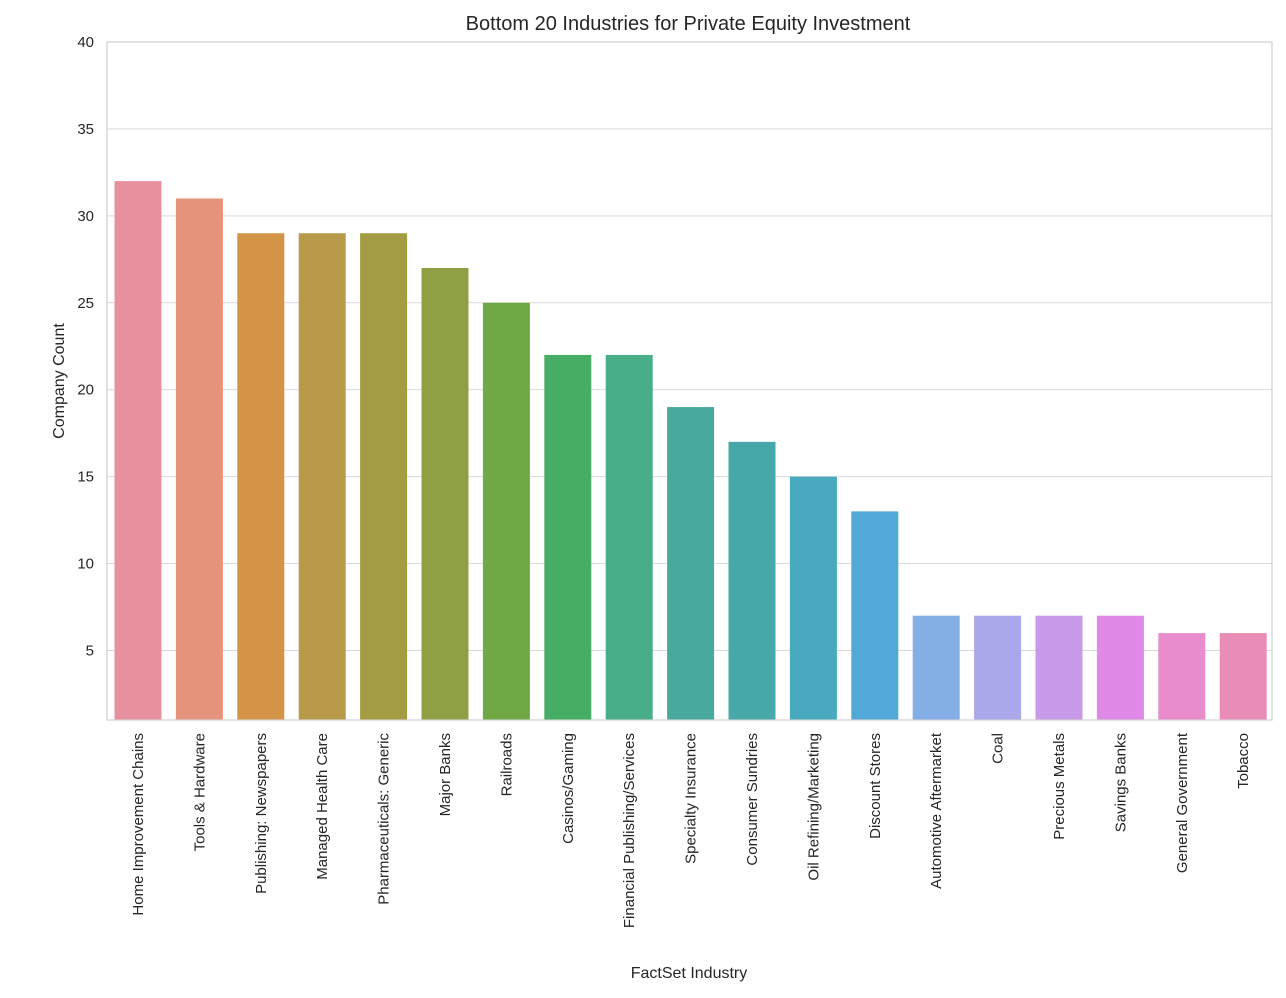 The image size is (1286, 998). What do you see at coordinates (261, 813) in the screenshot?
I see `x-tick-label: Publishing: Newspapers` at bounding box center [261, 813].